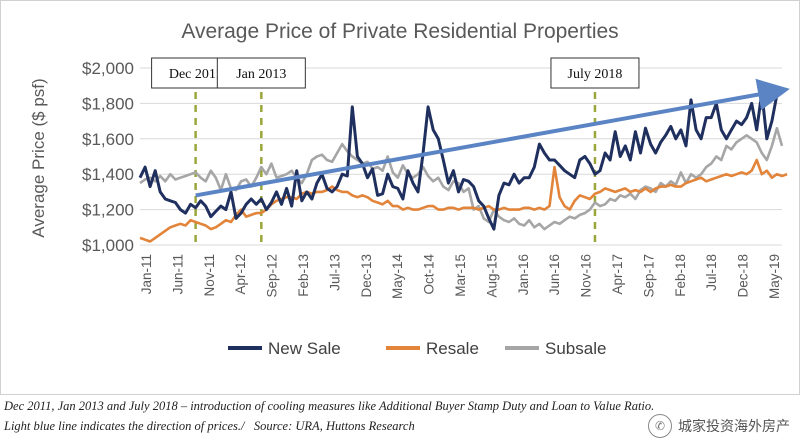 The image size is (800, 444). Describe the element at coordinates (648, 276) in the screenshot. I see `x-tick-label: Sep-17` at that location.